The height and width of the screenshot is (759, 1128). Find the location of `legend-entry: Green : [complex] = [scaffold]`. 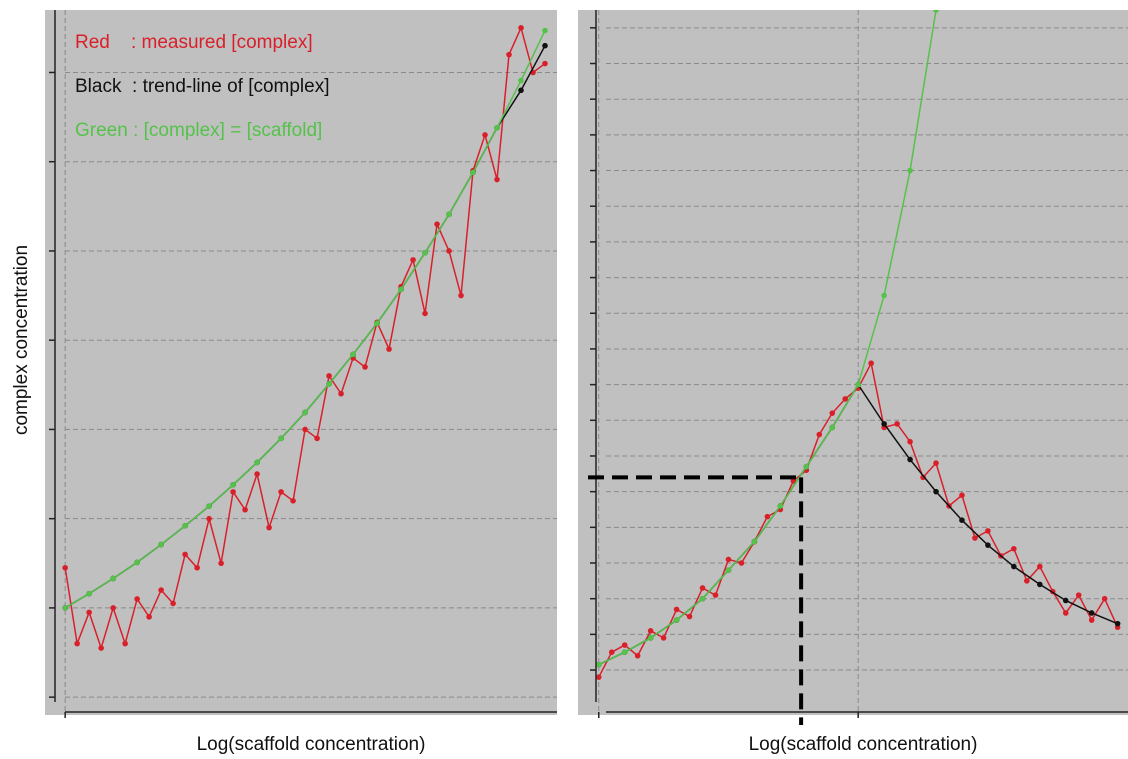

legend-entry: Green : [complex] = [scaffold] is located at coordinates (198, 130).